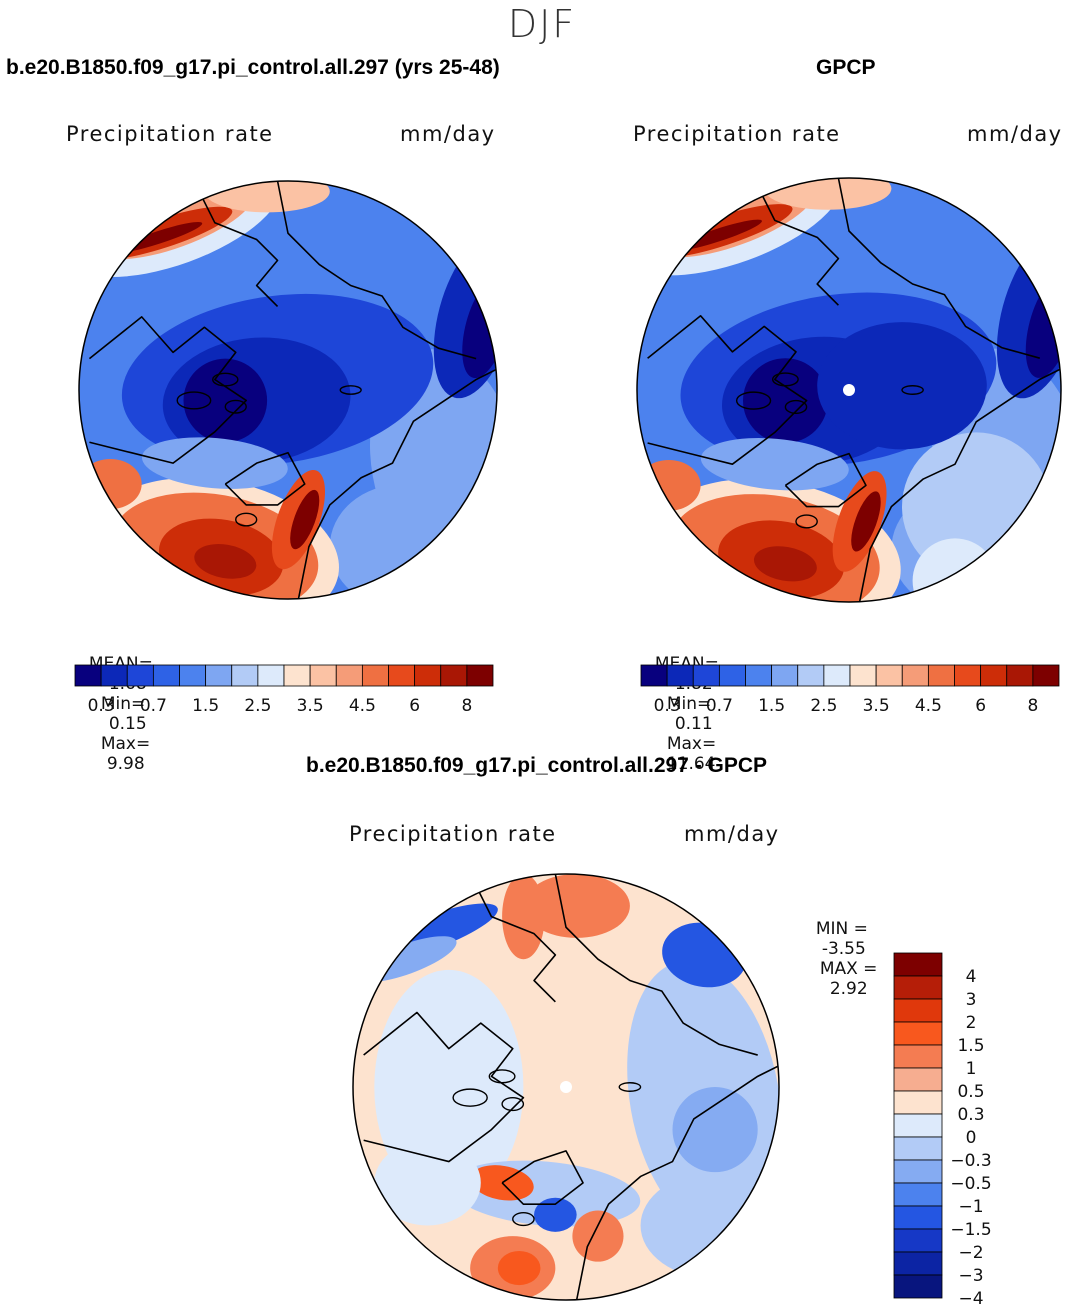  Describe the element at coordinates (1032, 706) in the screenshot. I see `obs-colorbar-label: 8` at that location.